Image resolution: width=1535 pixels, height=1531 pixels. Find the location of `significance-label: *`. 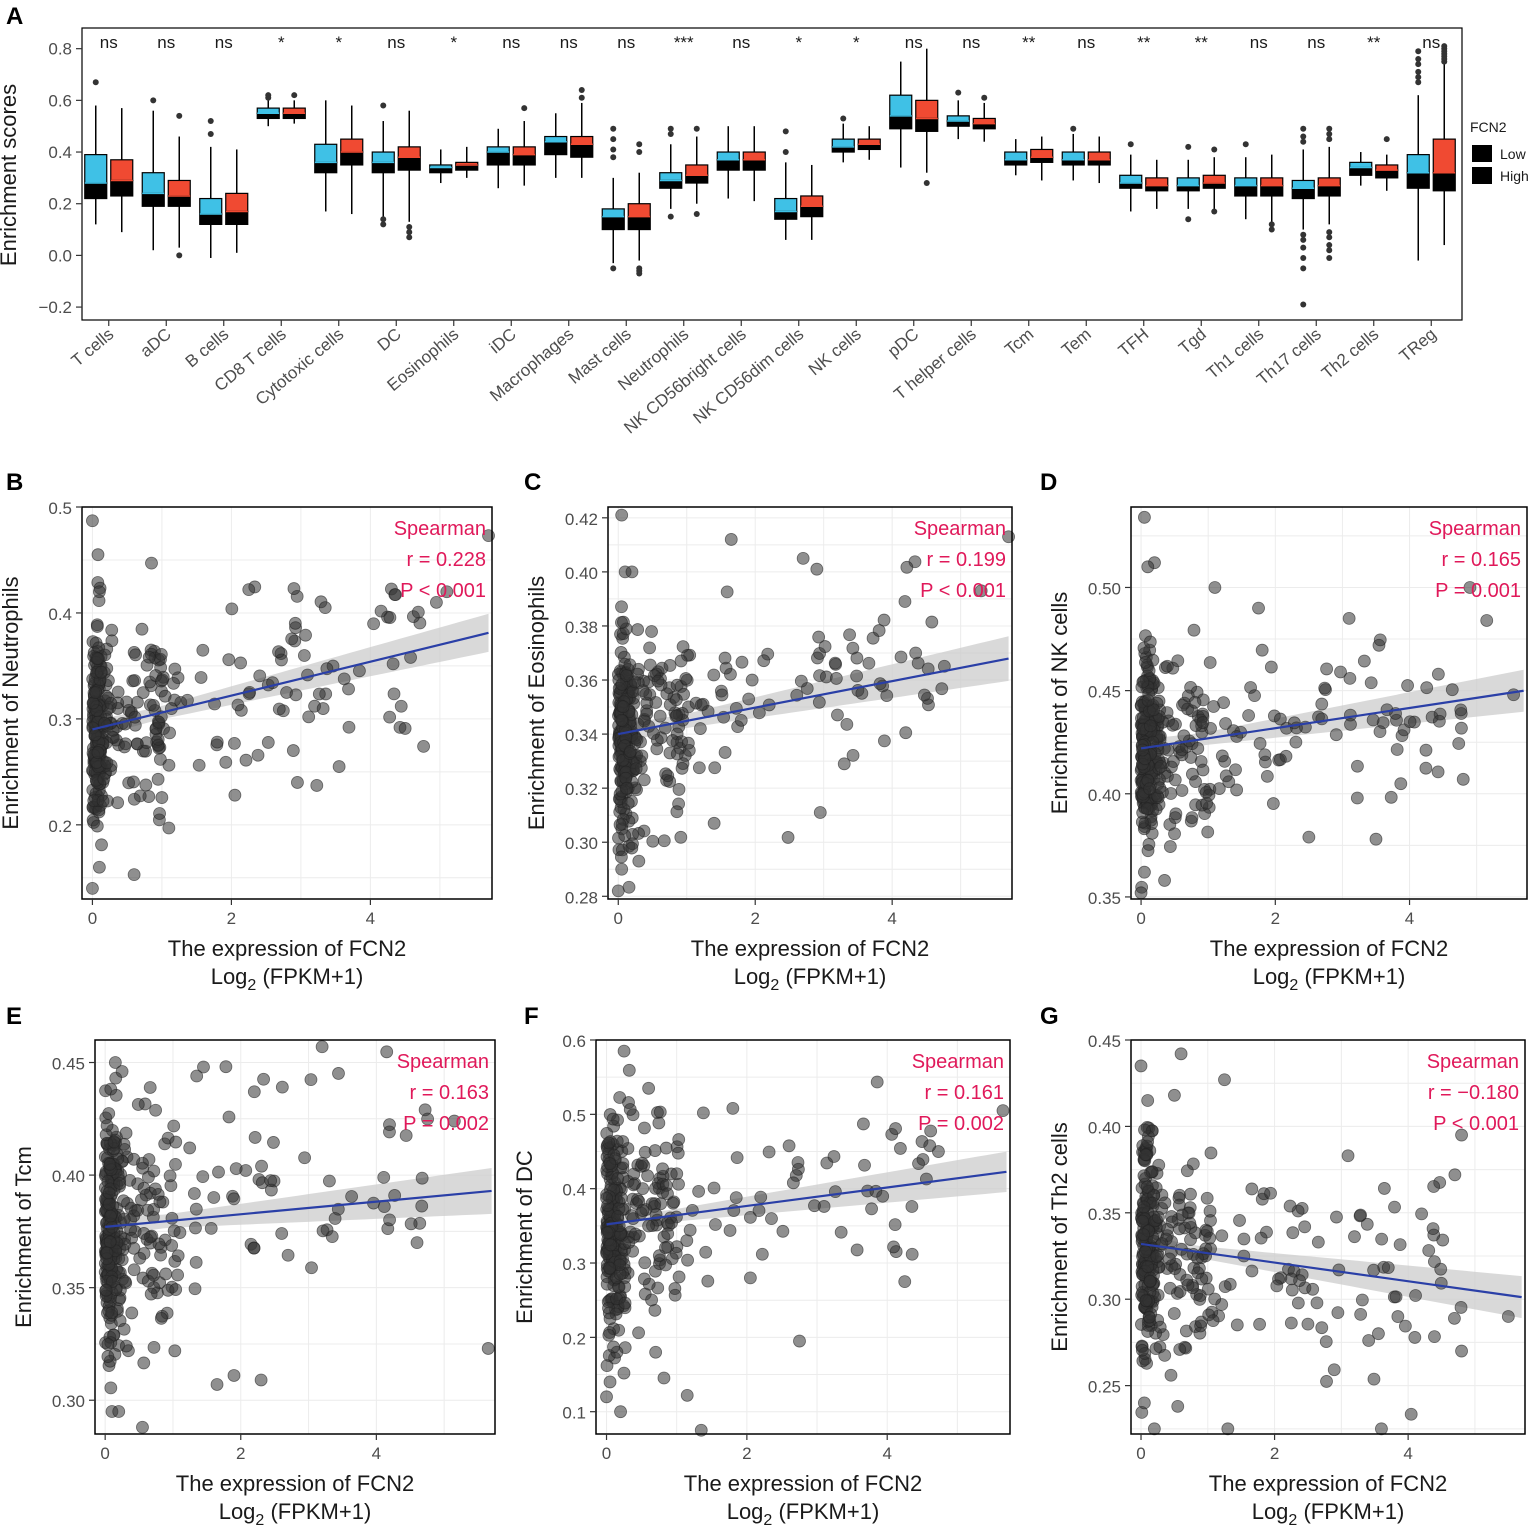

significance-label: * is located at coordinates (338, 42).